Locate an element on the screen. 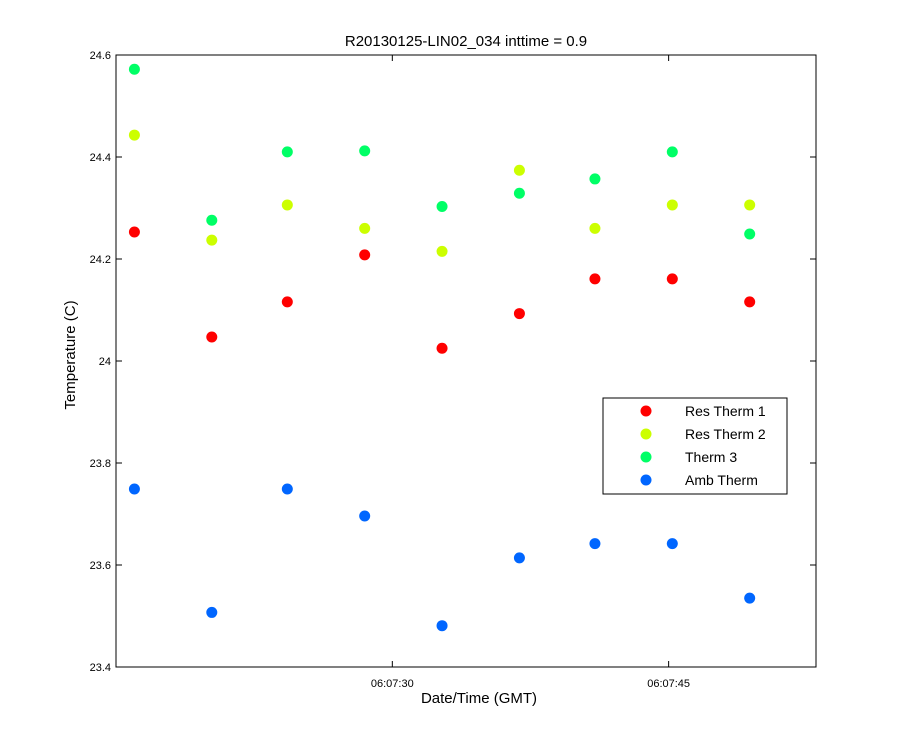 The image size is (900, 750). legend-label: Therm 3 is located at coordinates (711, 457).